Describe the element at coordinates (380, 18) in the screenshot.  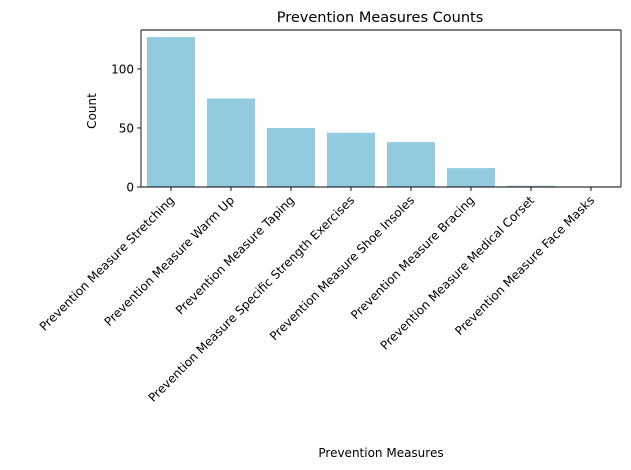
I see `chart-title: Prevention Measures Counts` at that location.